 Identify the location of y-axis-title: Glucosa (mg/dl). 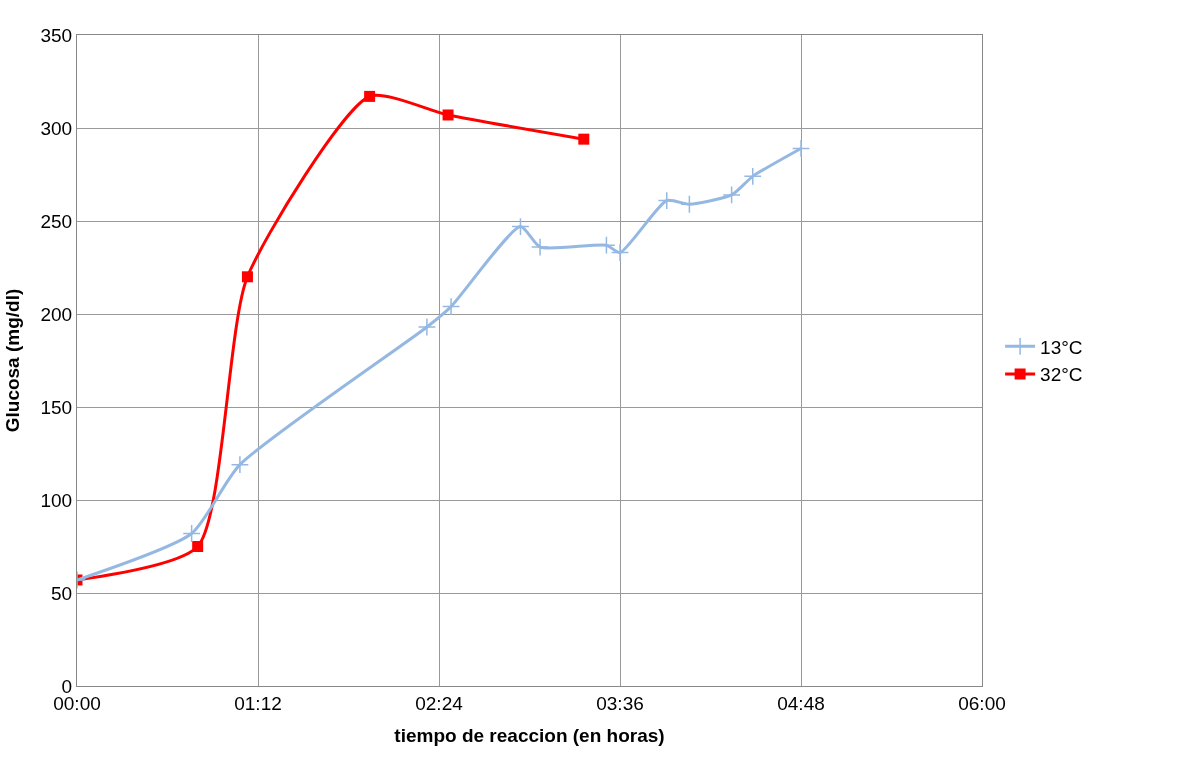
(13, 360).